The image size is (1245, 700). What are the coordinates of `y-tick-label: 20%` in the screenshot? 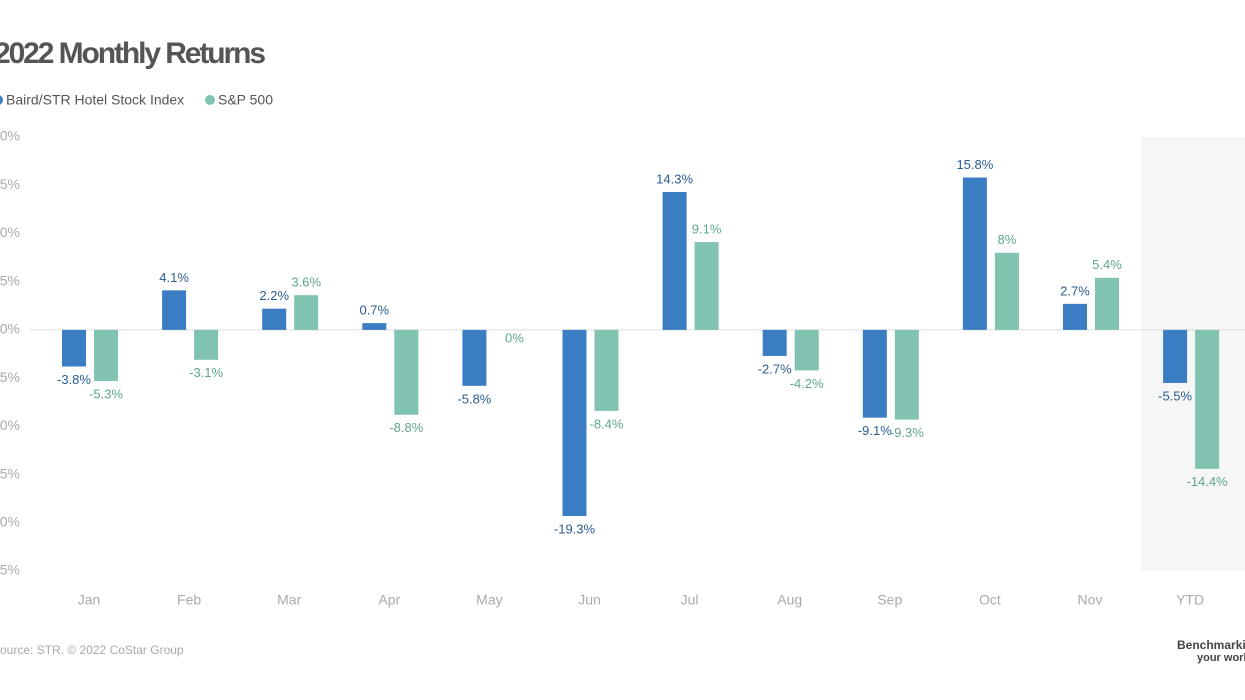 It's located at (10, 136).